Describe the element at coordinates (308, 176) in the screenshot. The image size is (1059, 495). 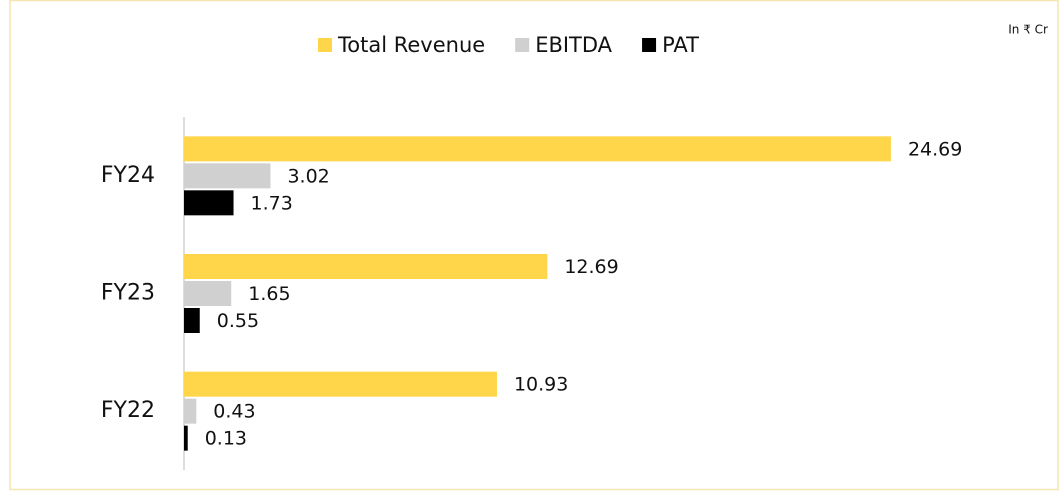
I see `value-label: 3.02` at that location.